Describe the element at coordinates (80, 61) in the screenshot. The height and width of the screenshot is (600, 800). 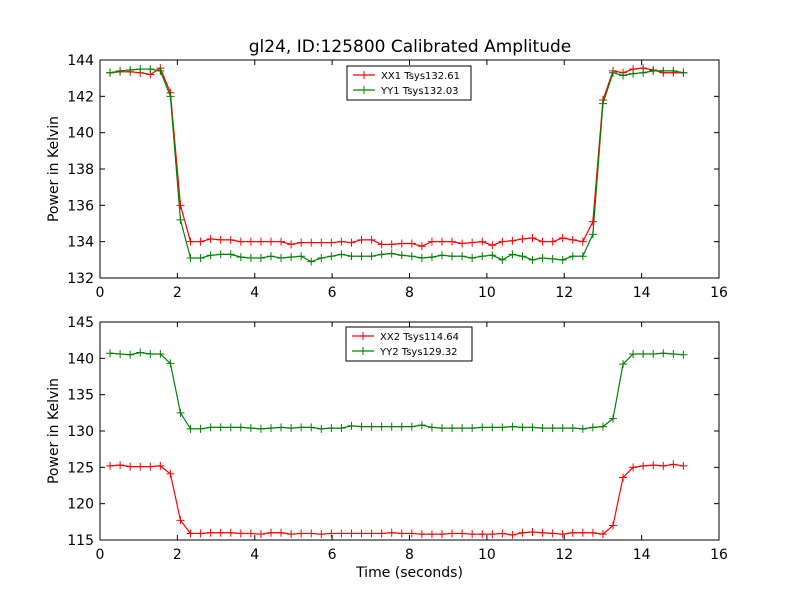
I see `y-tick-label: 144` at that location.